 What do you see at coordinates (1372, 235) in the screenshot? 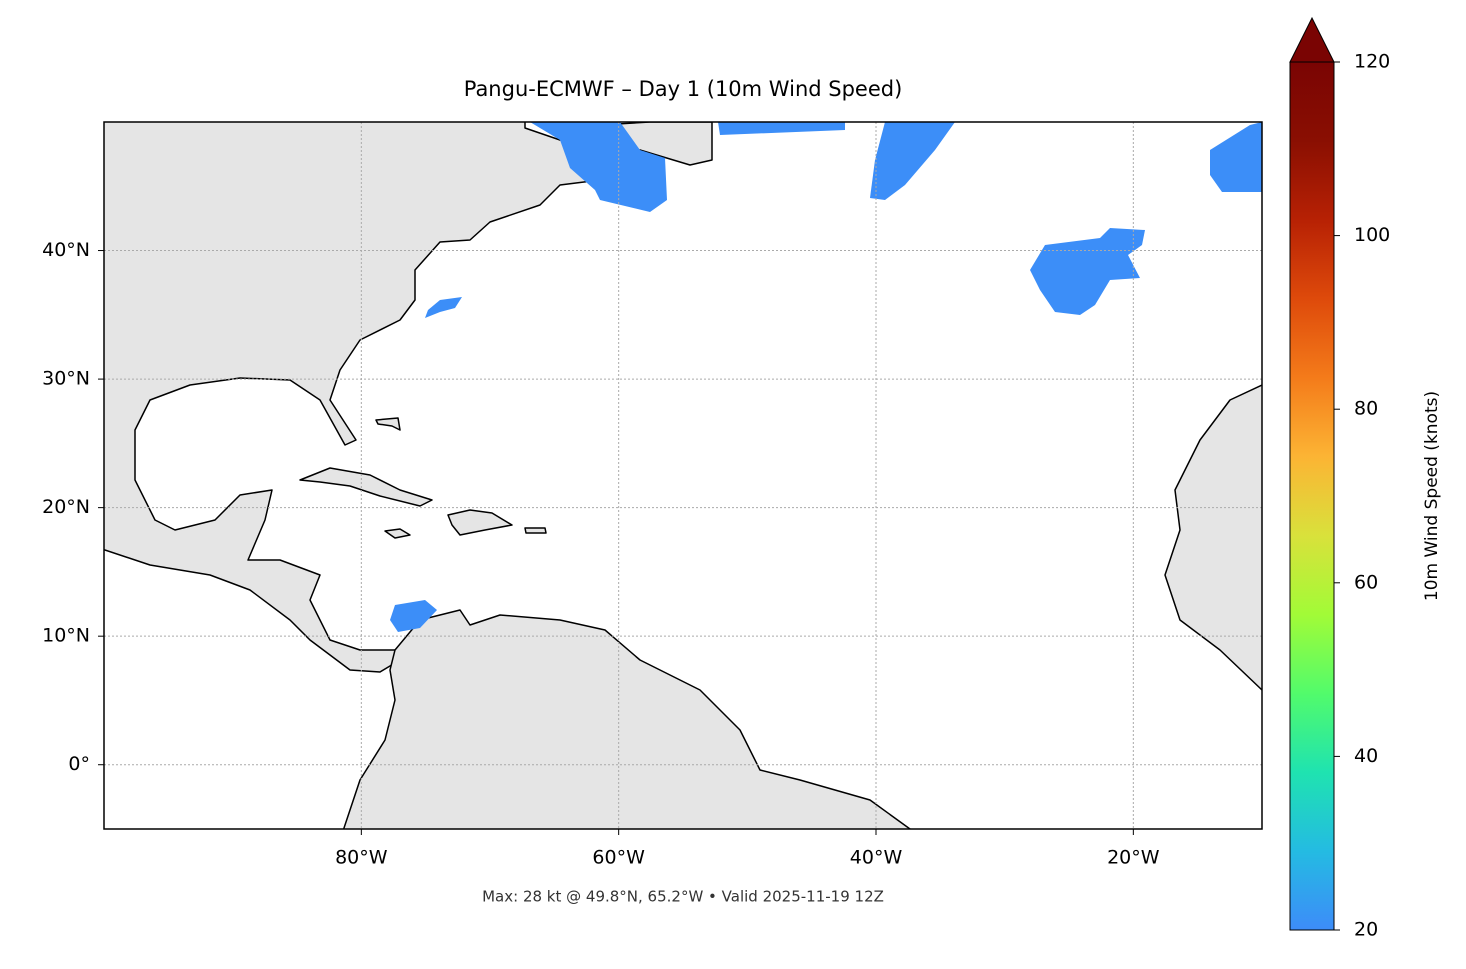
I see `colorbar-tick-label: 100` at bounding box center [1372, 235].